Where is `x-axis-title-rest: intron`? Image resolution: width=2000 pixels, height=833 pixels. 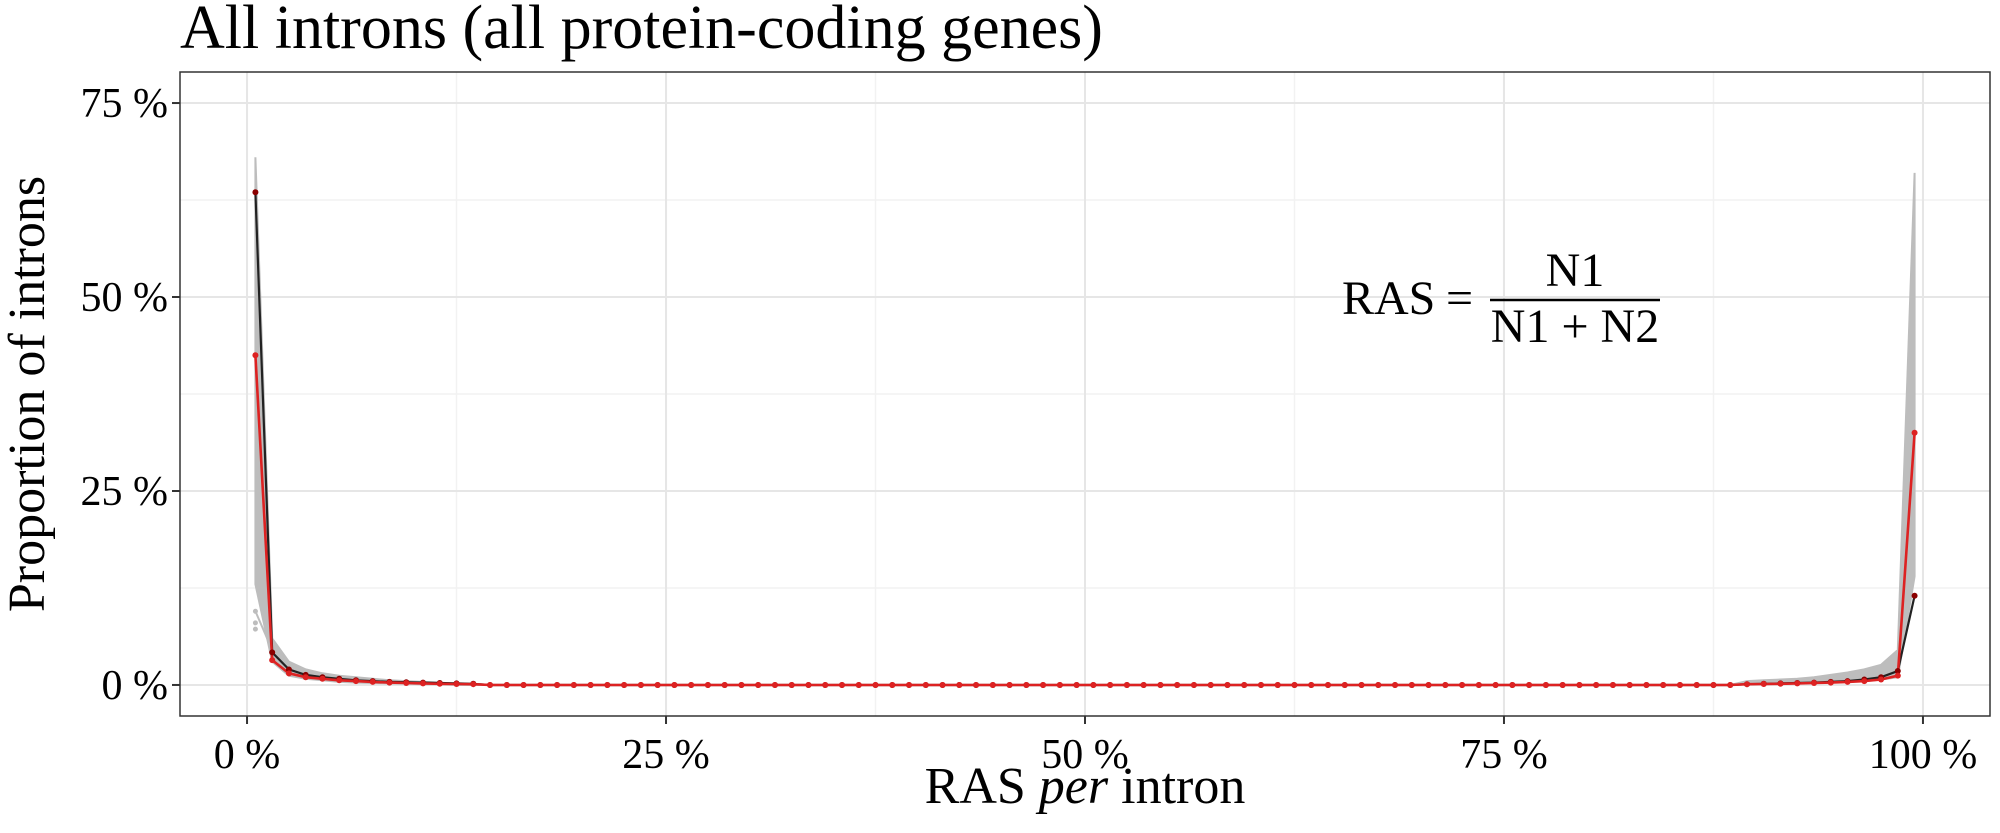 x-axis-title-rest: intron is located at coordinates (1183, 786).